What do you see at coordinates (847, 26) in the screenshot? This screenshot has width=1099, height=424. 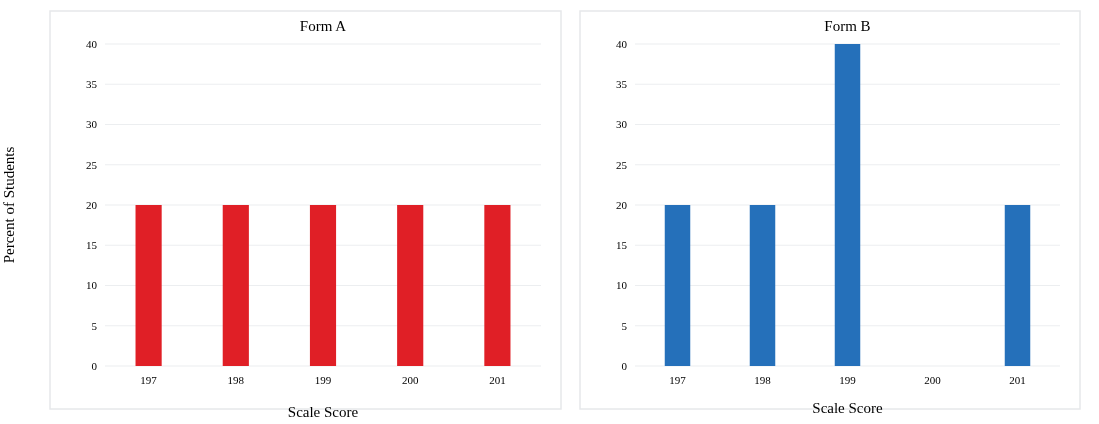 I see `chart-title: Form B` at bounding box center [847, 26].